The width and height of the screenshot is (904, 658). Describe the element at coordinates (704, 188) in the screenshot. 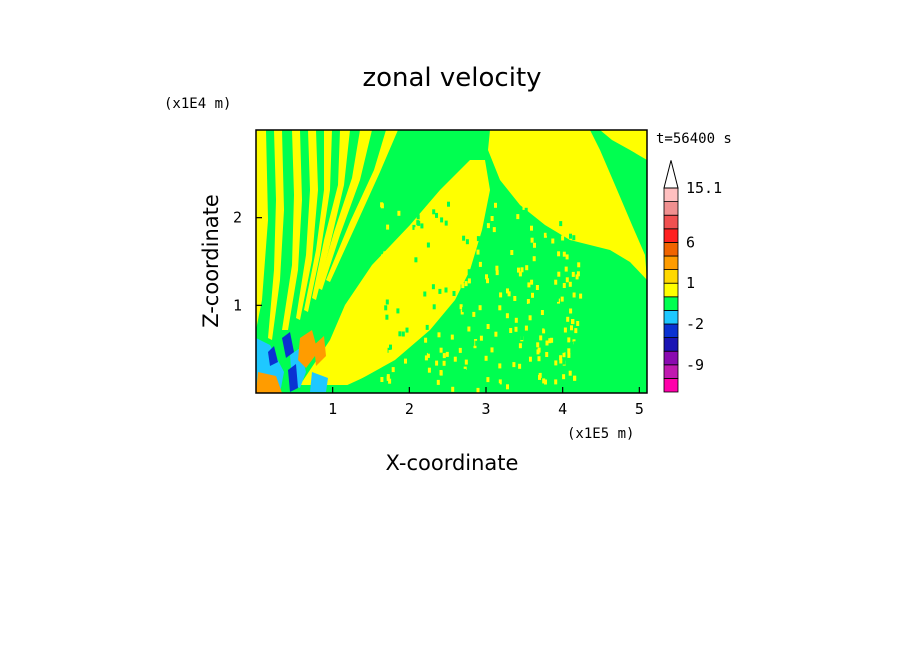

I see `colorbar-label: 15.1` at that location.